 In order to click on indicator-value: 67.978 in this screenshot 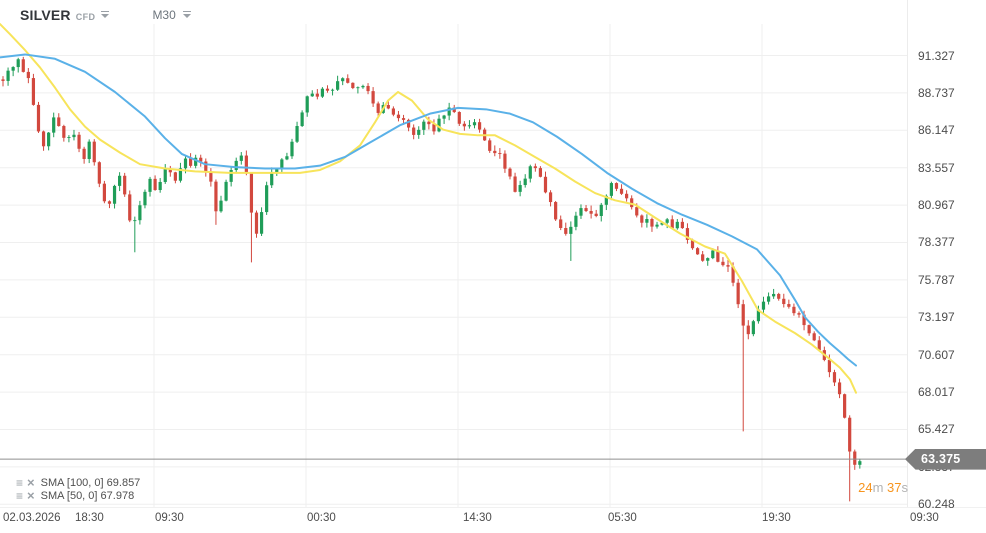, I will do `click(117, 496)`.